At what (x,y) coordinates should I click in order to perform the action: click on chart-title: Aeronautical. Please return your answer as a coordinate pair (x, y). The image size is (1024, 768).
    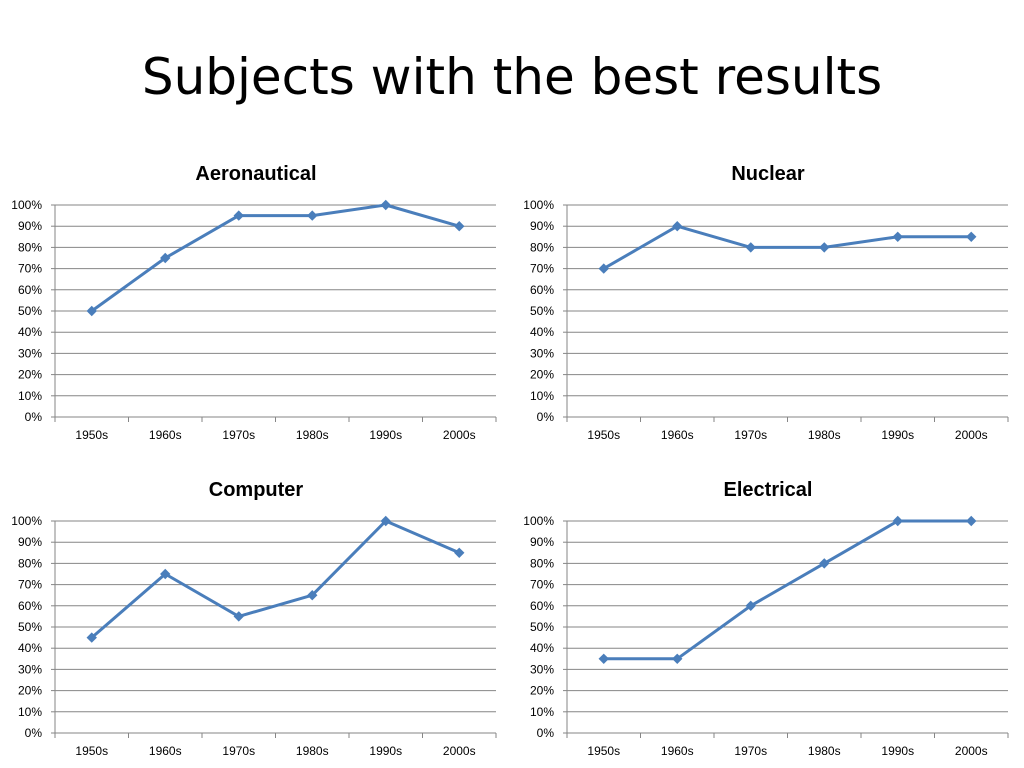
    Looking at the image, I should click on (255, 174).